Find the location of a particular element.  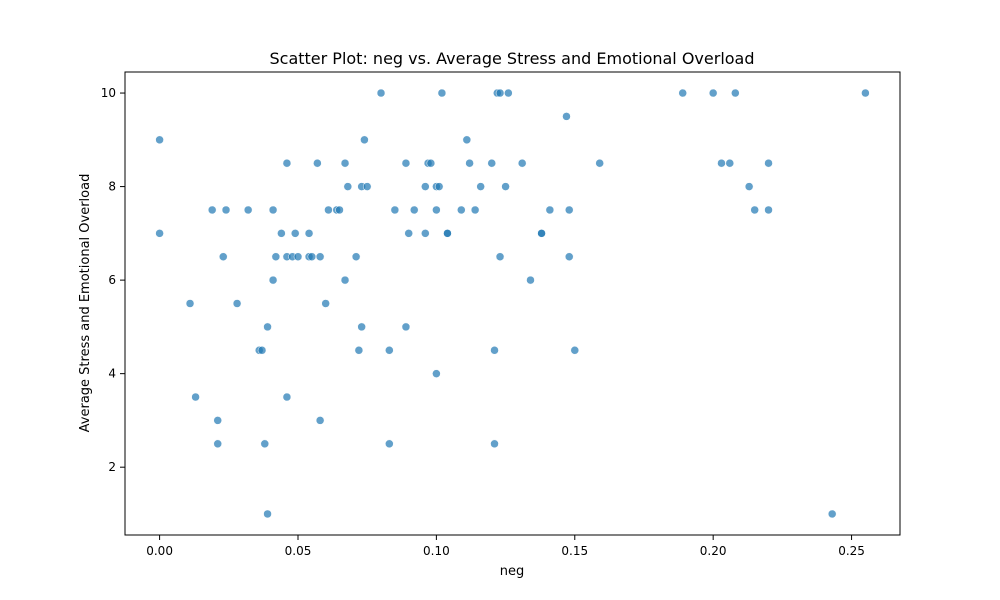

y-tick-label: 10 is located at coordinates (108, 93).